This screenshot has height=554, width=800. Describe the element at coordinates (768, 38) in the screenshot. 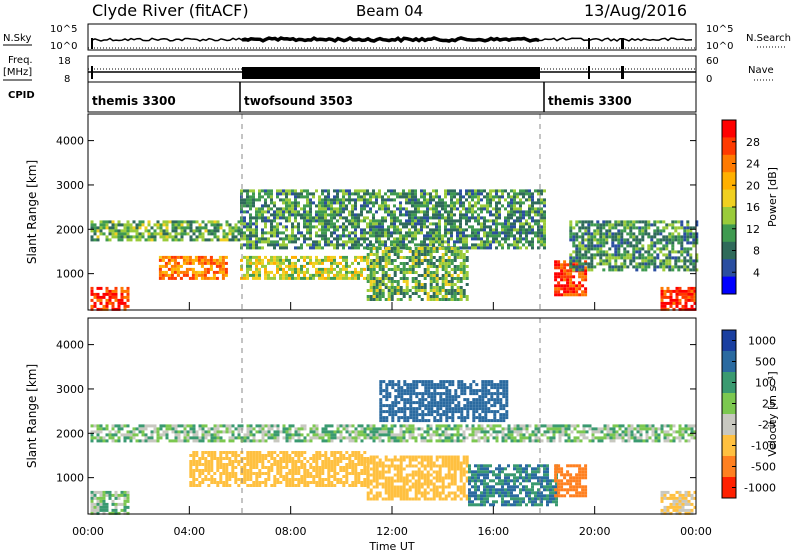

I see `nsearch-label: N.Search` at that location.